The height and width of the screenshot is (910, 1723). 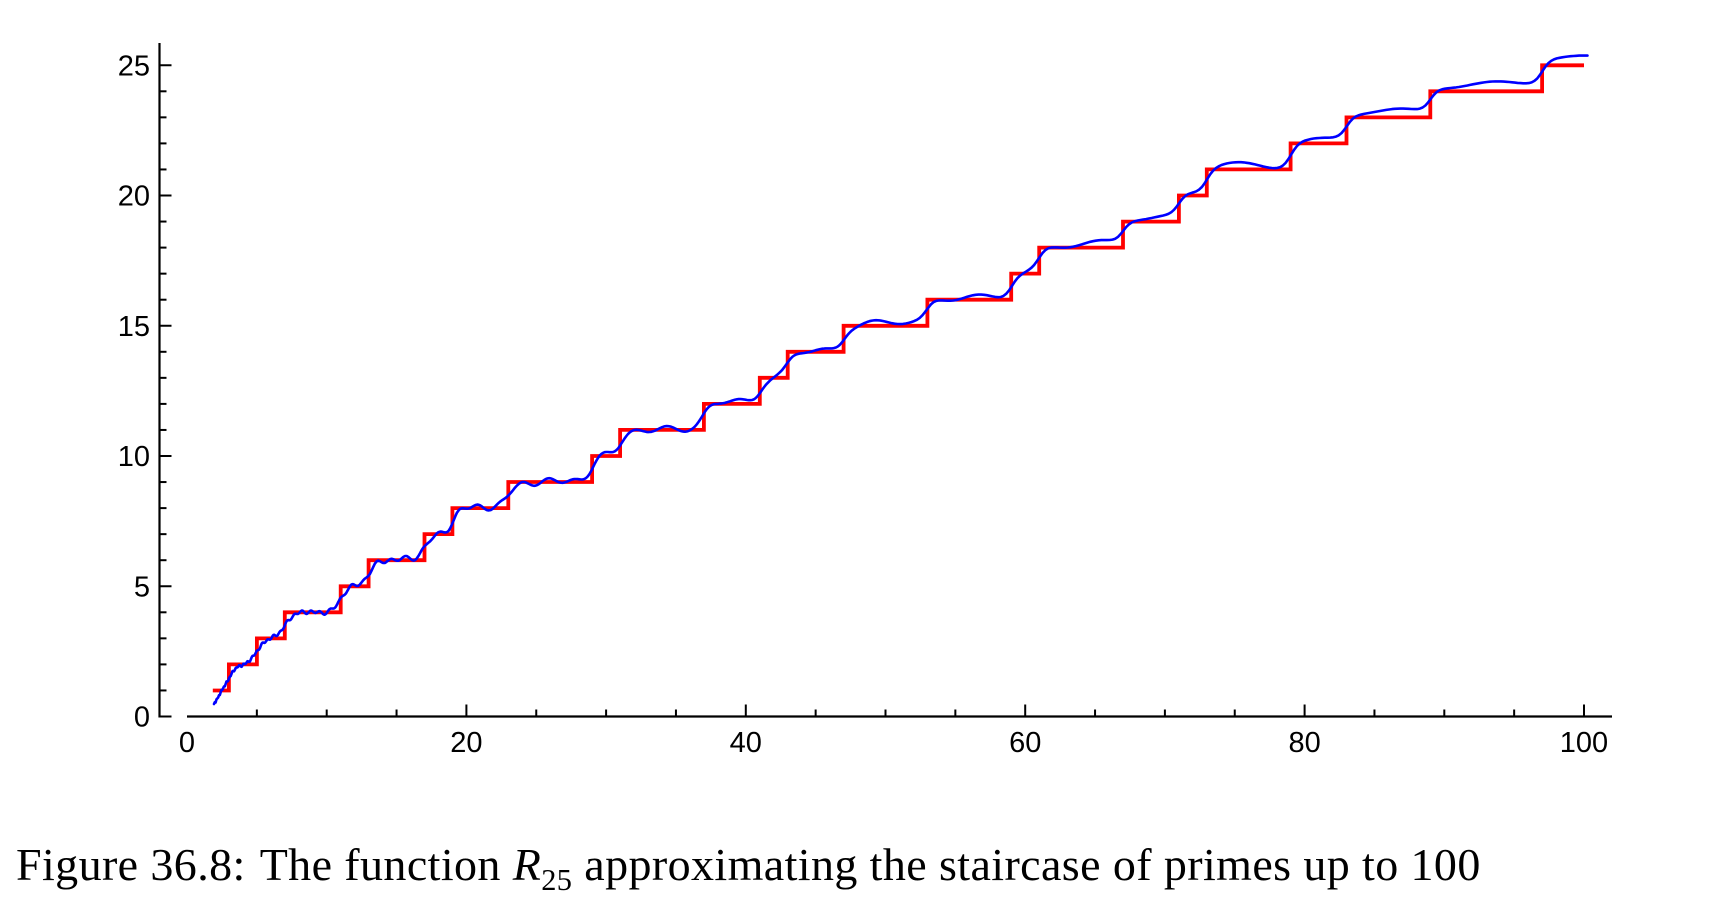 I want to click on caption-math-R25: R25, so click(x=542, y=867).